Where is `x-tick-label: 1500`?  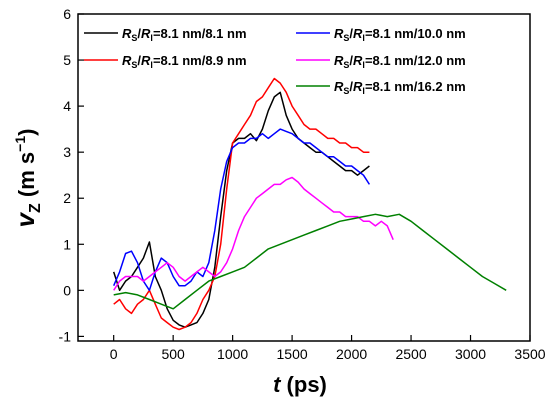
x-tick-label: 1500 is located at coordinates (292, 354).